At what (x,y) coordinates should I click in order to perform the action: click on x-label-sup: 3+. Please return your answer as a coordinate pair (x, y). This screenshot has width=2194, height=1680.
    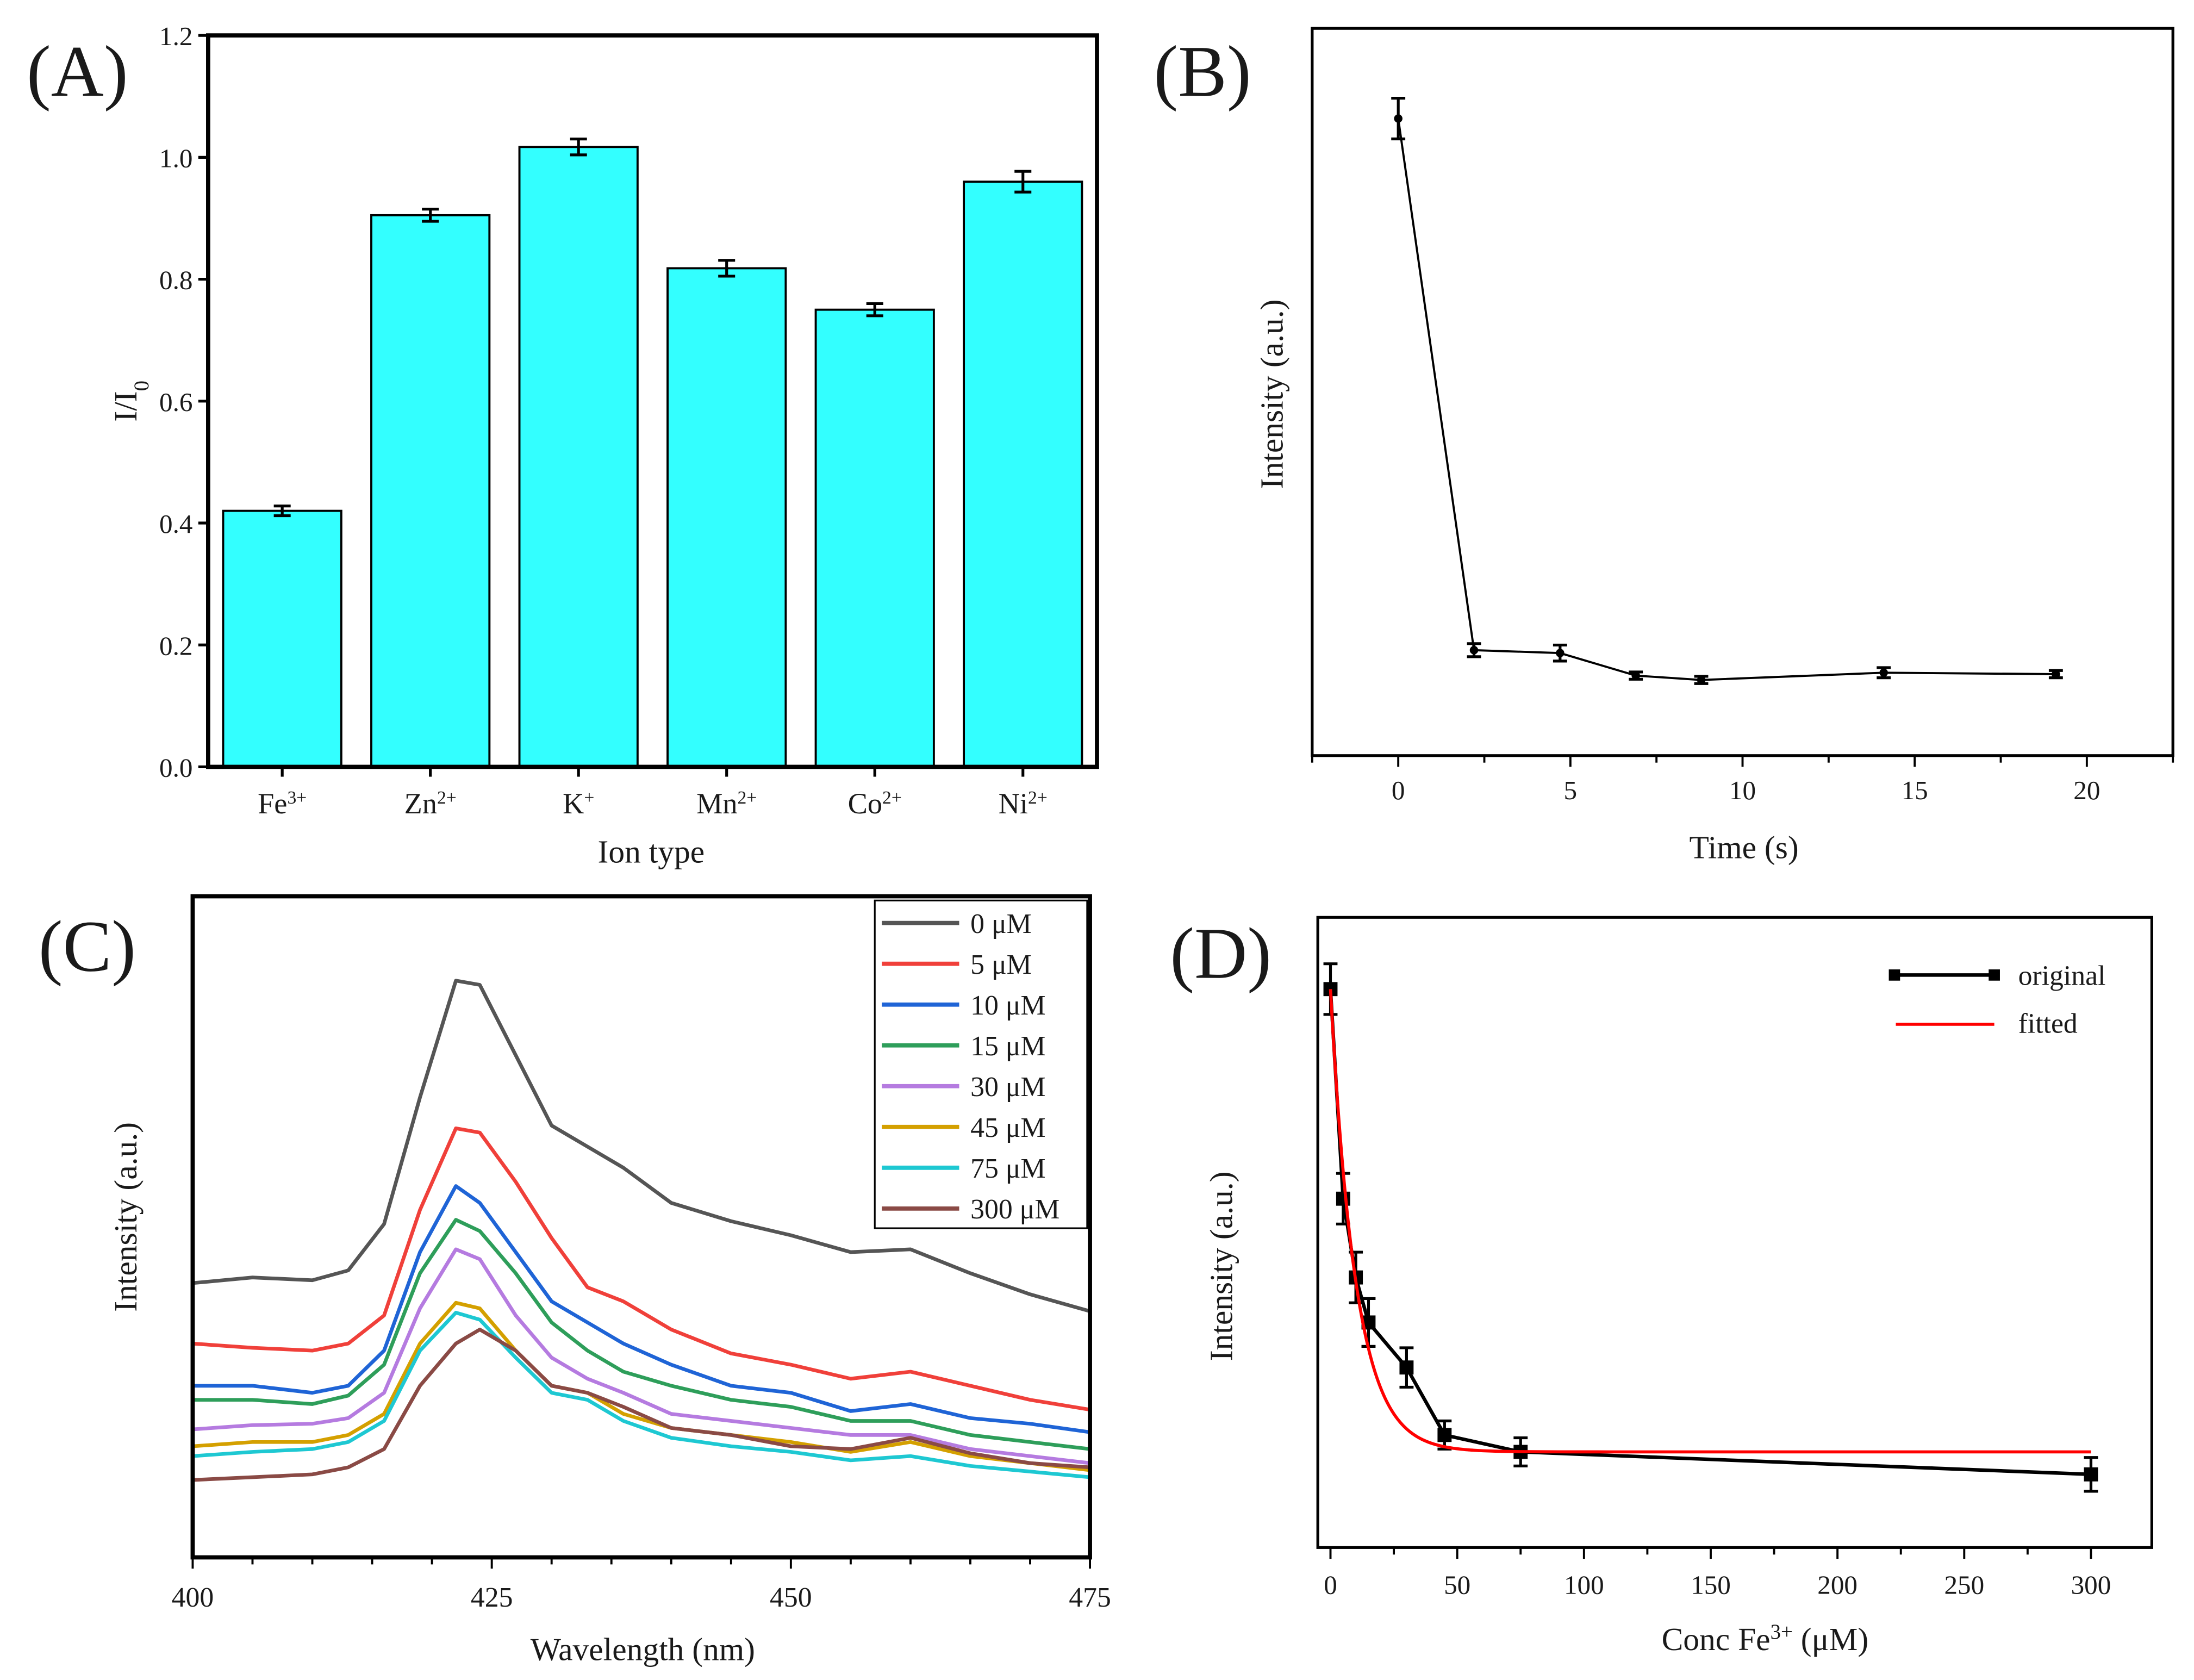
    Looking at the image, I should click on (1782, 1632).